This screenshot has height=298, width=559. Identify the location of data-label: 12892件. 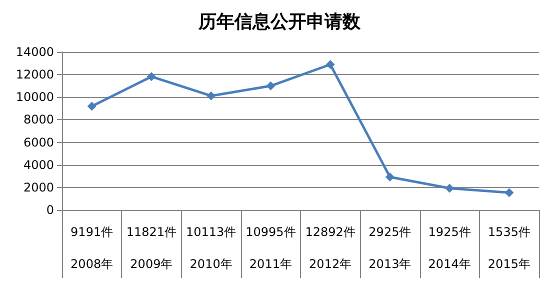
(330, 232).